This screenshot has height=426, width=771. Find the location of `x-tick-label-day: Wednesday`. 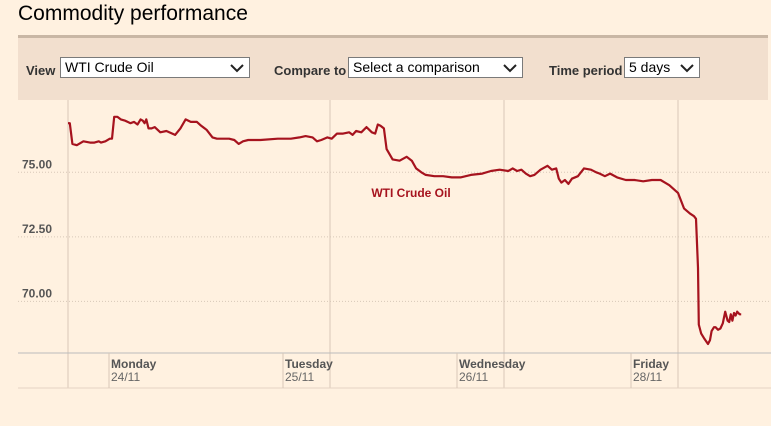

x-tick-label-day: Wednesday is located at coordinates (492, 364).